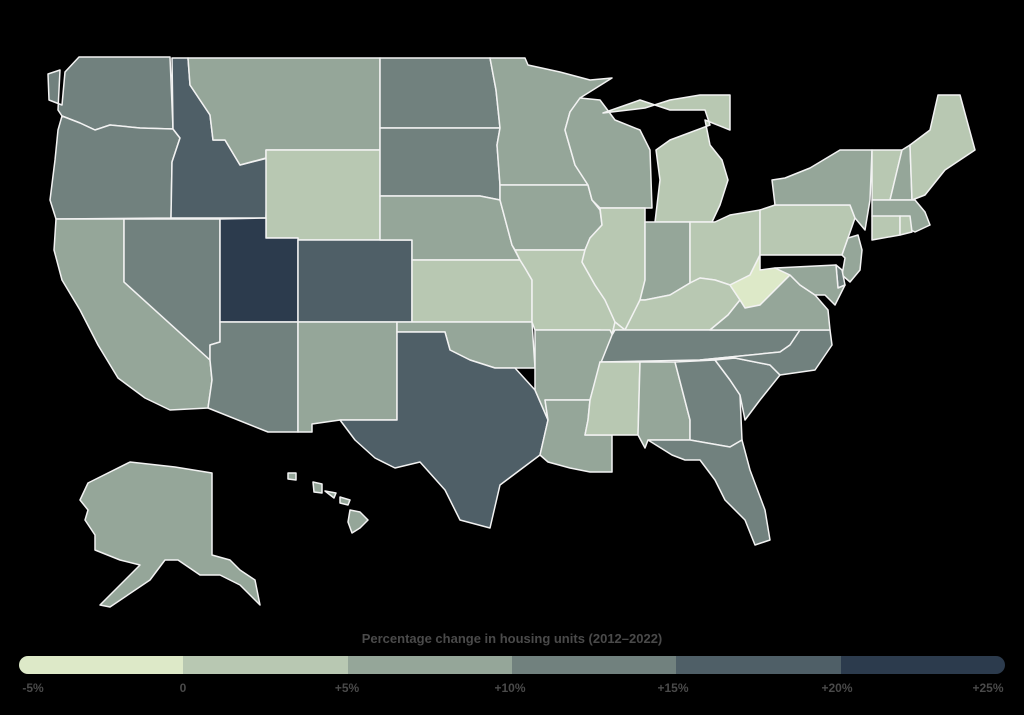  What do you see at coordinates (807, 230) in the screenshot?
I see `state-PA` at bounding box center [807, 230].